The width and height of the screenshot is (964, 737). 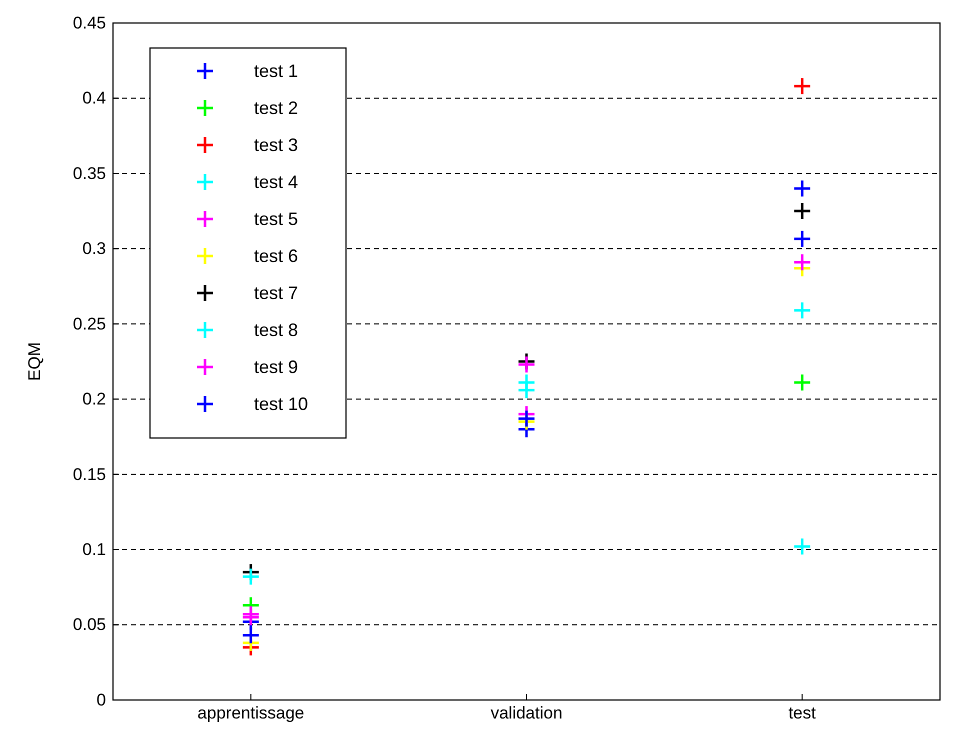 What do you see at coordinates (276, 256) in the screenshot?
I see `legend-label: test 6` at bounding box center [276, 256].